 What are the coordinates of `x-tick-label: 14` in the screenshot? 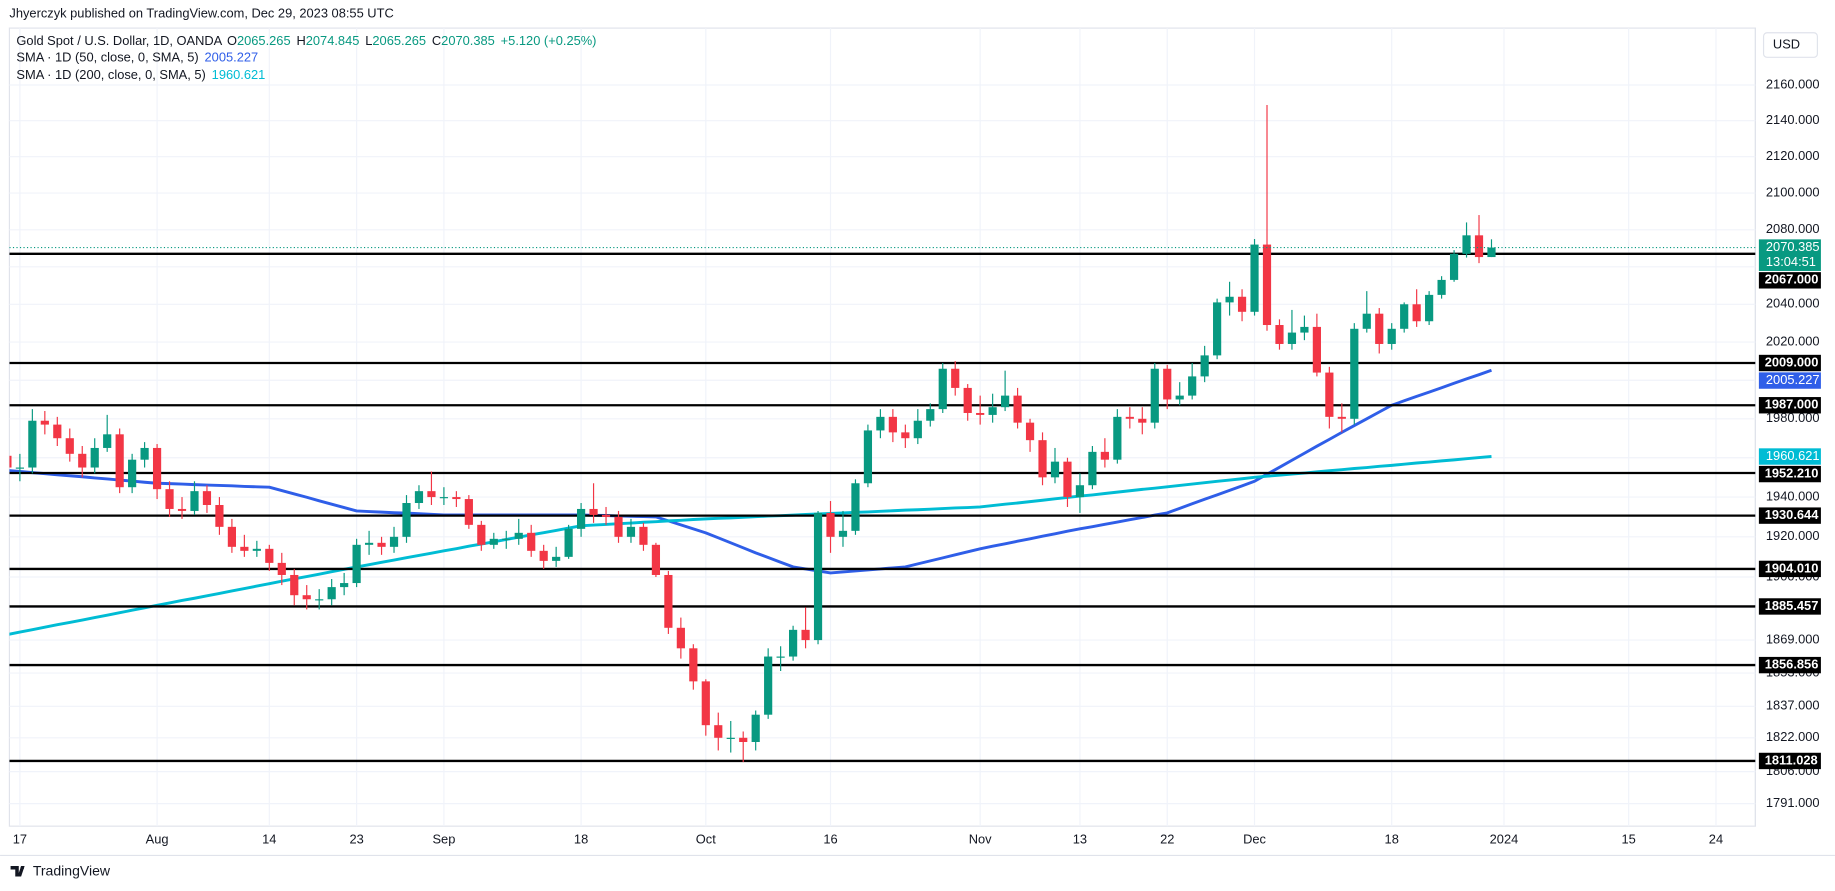 It's located at (269, 839).